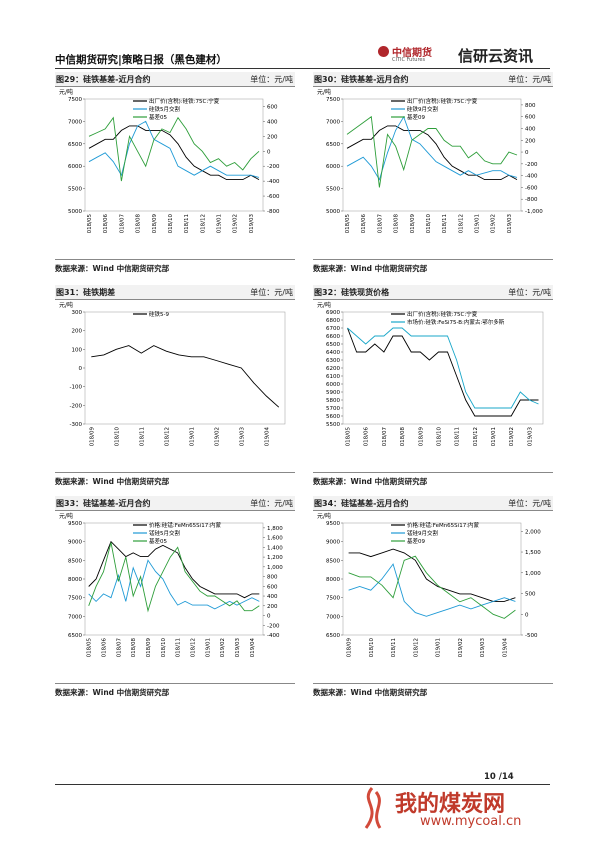 This screenshot has height=842, width=595. What do you see at coordinates (75, 212) in the screenshot?
I see `y-tick-label: 5000` at bounding box center [75, 212].